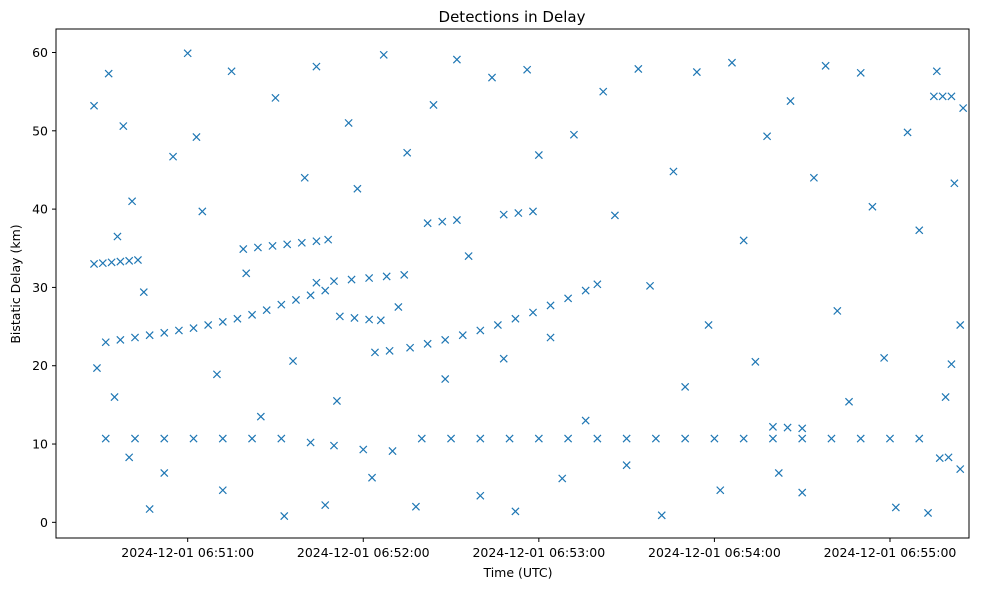  Describe the element at coordinates (40, 130) in the screenshot. I see `y-tick-label: 50` at that location.